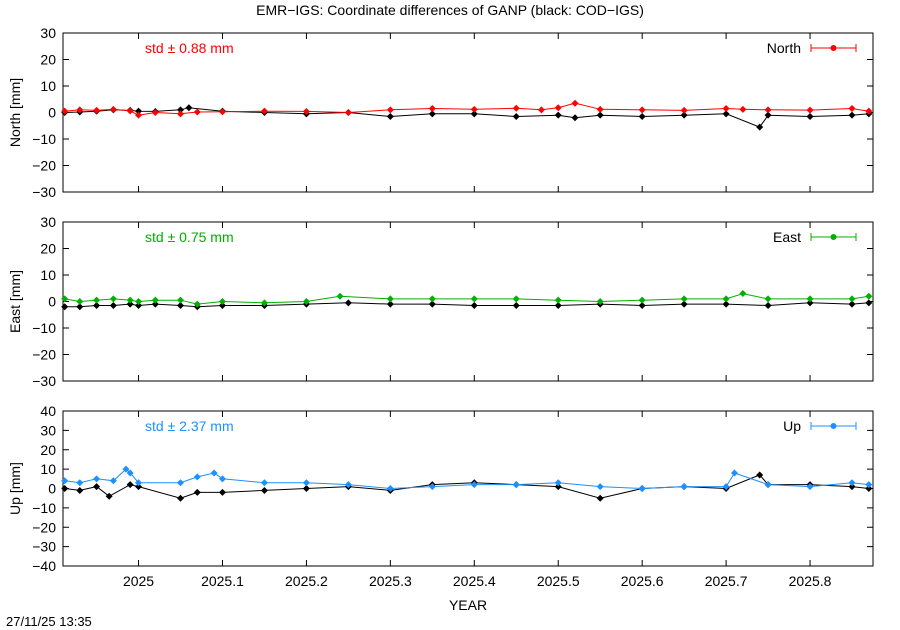 The width and height of the screenshot is (900, 630). What do you see at coordinates (474, 581) in the screenshot?
I see `up-xtick-label: 2025.4` at bounding box center [474, 581].